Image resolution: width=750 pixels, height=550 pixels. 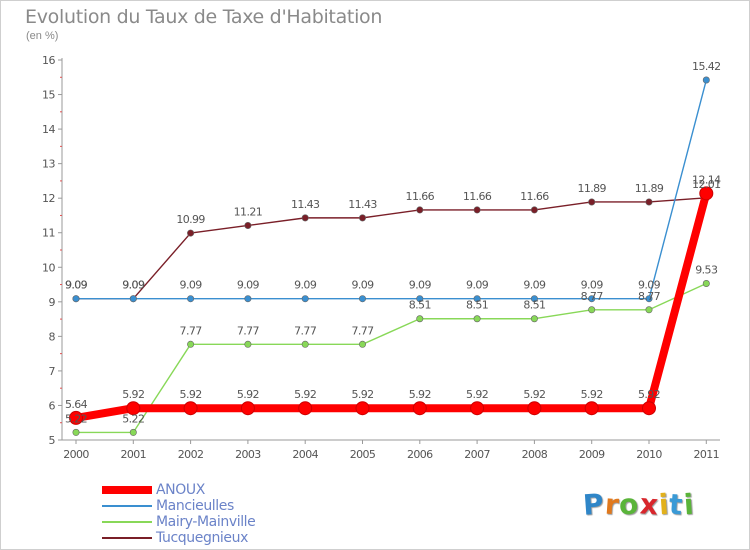 I want to click on legend-label: Tucquegnieux, so click(x=202, y=538).